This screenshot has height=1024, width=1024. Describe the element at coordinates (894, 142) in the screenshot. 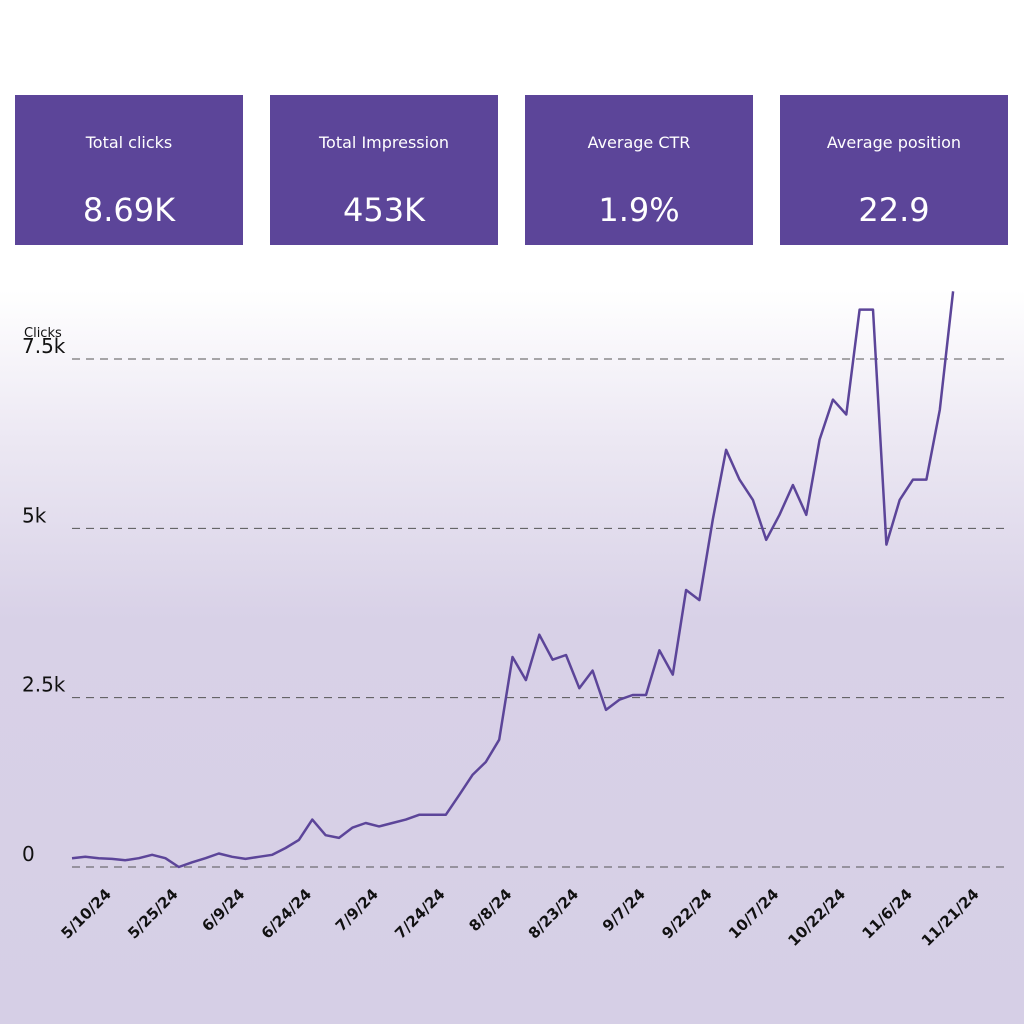

I see `kpi-title: Average position` at that location.